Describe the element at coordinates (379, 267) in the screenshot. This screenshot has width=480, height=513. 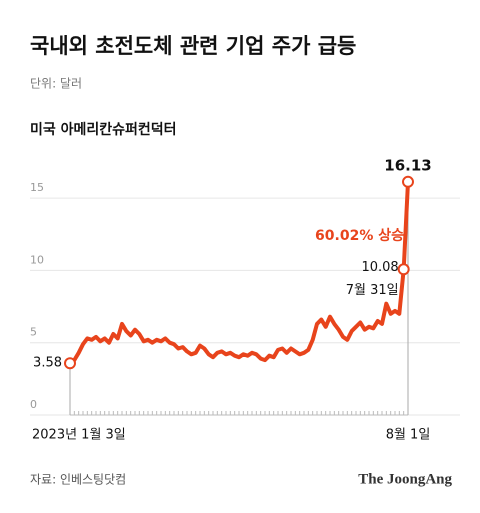
I see `value-label: 10.08` at that location.